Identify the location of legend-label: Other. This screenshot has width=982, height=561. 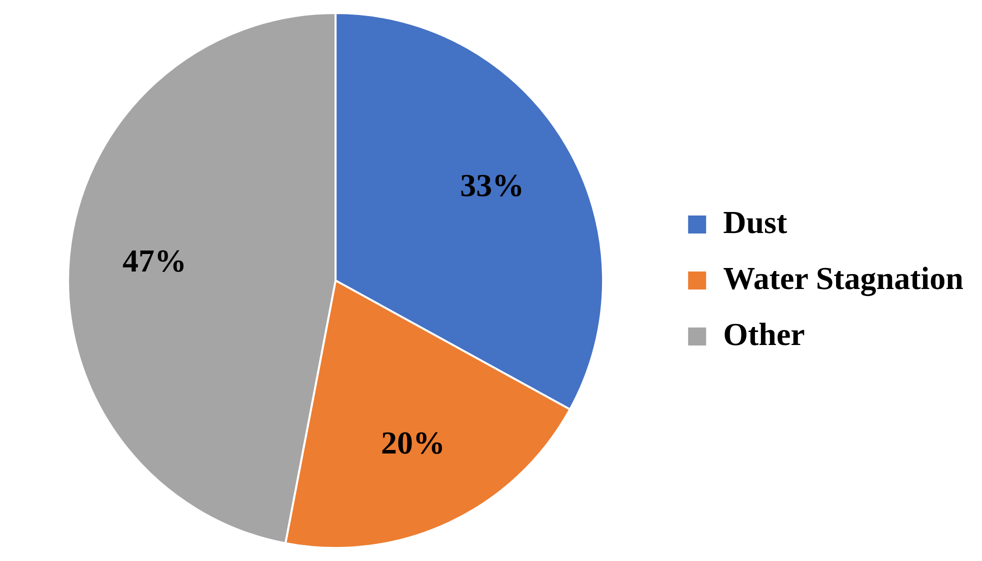
(764, 334).